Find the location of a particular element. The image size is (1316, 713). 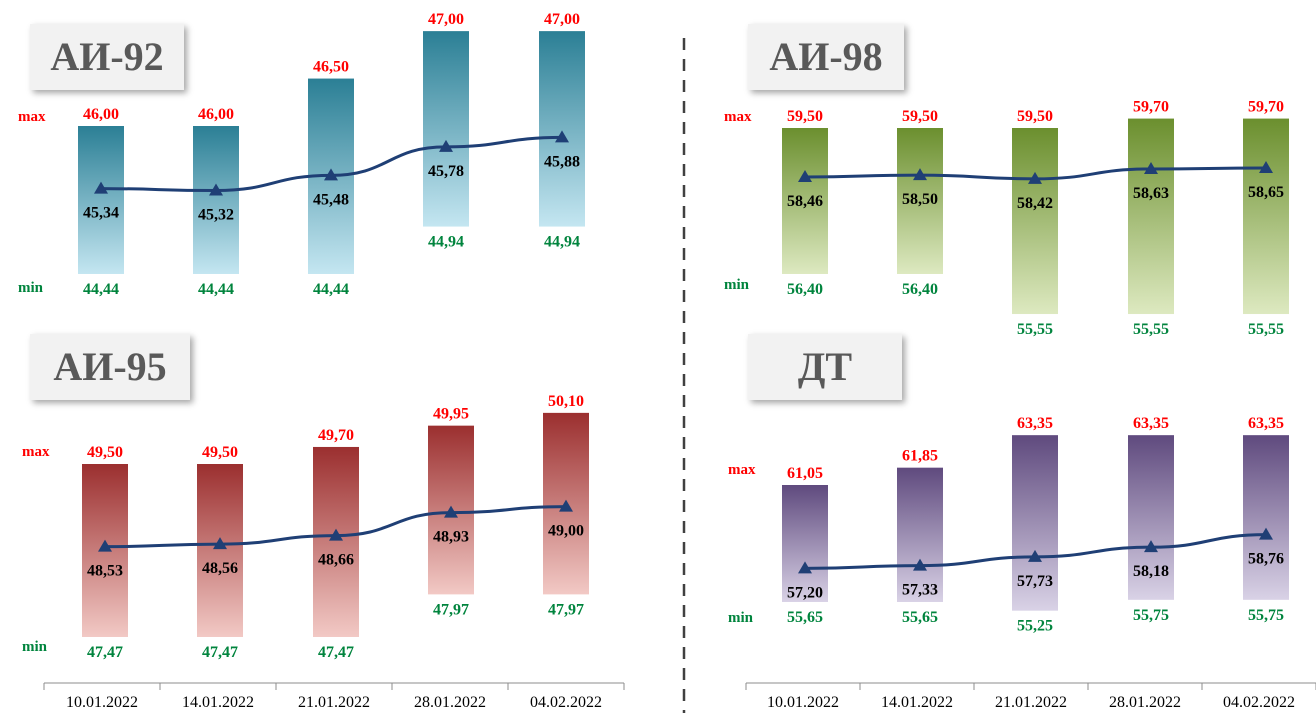

max-label-dt-4: 63,35 is located at coordinates (1151, 423).